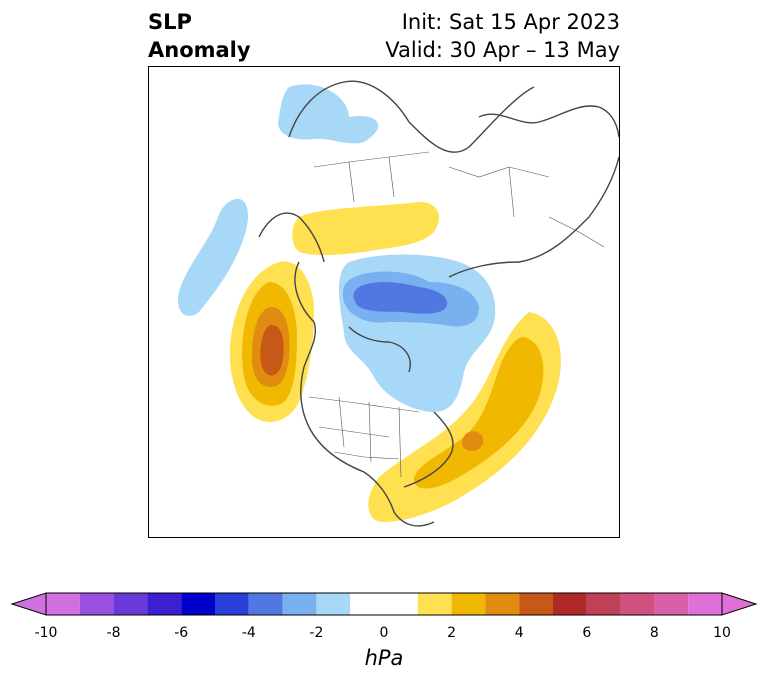 The height and width of the screenshot is (684, 768). I want to click on colorbar-extend-low, so click(28, 604).